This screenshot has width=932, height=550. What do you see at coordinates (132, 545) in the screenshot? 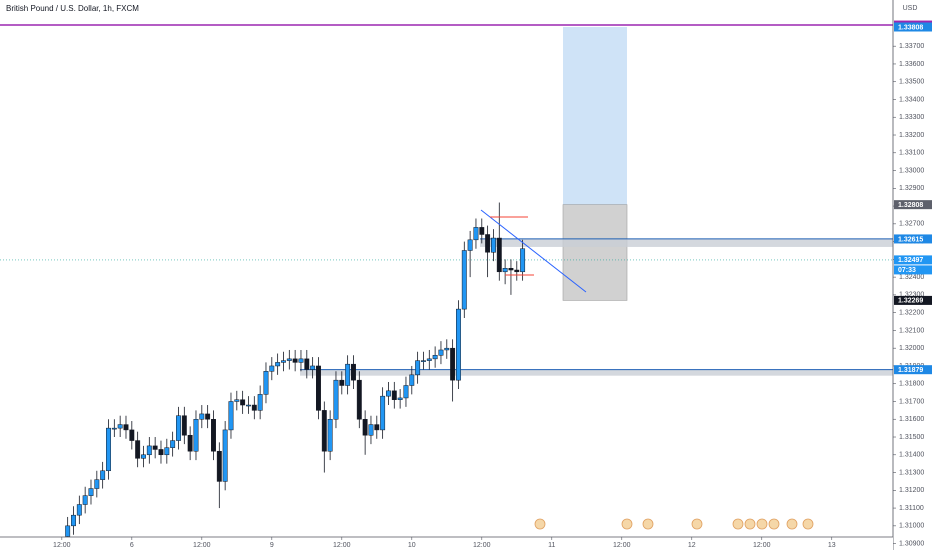
I see `x-tick-label: 6` at bounding box center [132, 545].